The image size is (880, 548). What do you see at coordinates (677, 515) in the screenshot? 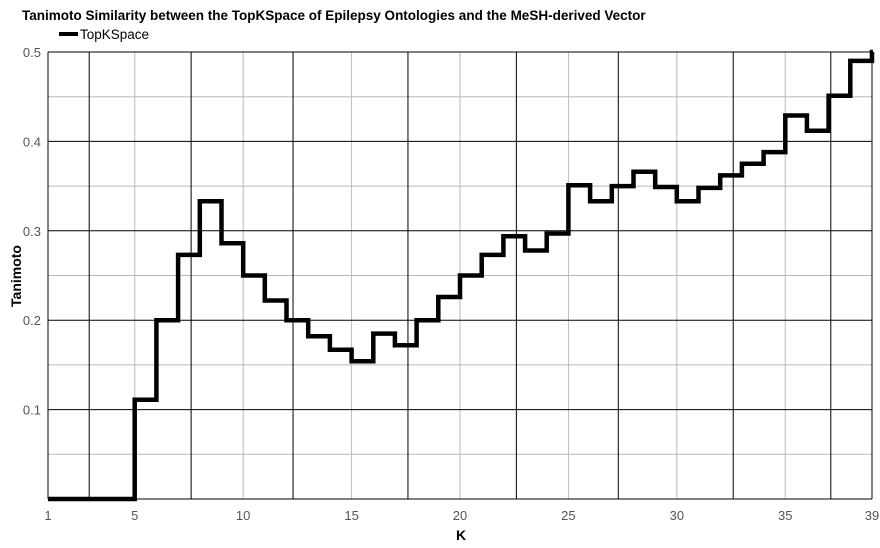
I see `x-tick-label: 30` at bounding box center [677, 515].